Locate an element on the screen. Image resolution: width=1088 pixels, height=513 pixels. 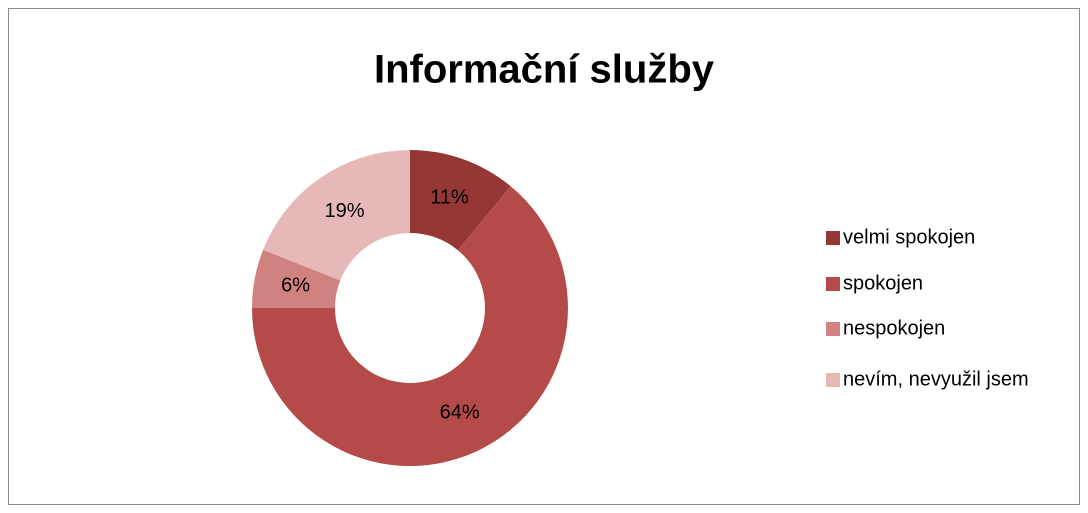
chart-title: Informační služby is located at coordinates (544, 70).